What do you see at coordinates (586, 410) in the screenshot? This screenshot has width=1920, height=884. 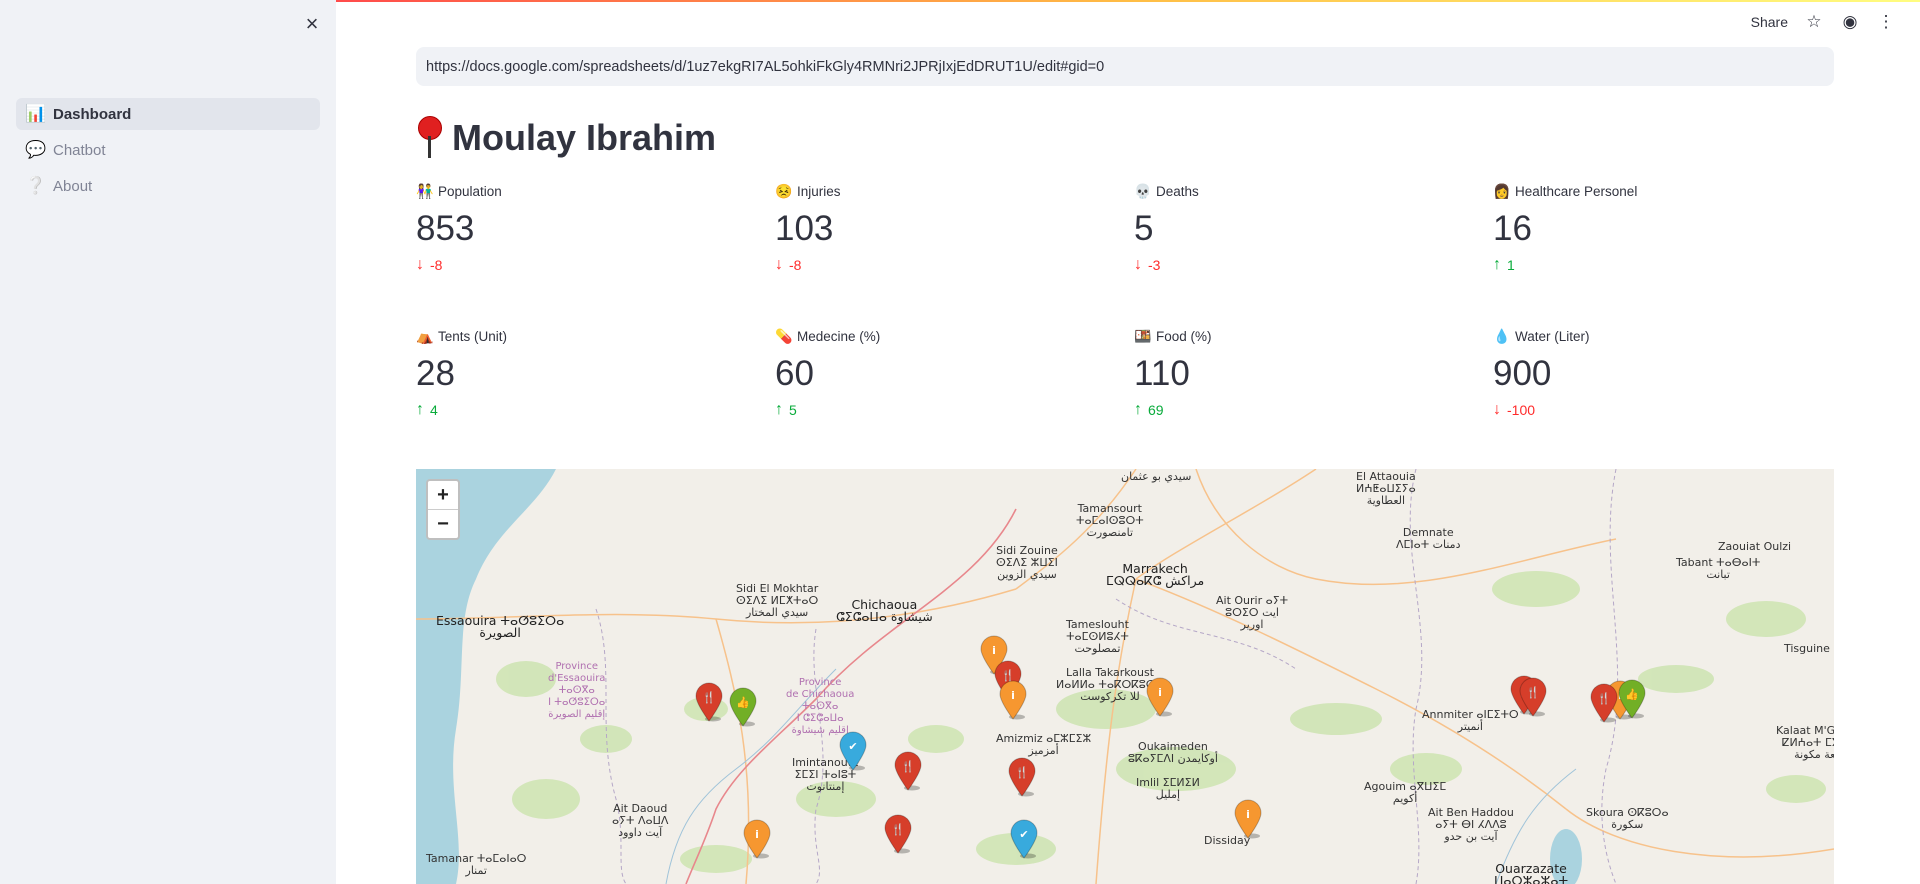 I see `metric-delta: ↑ 4` at bounding box center [586, 410].